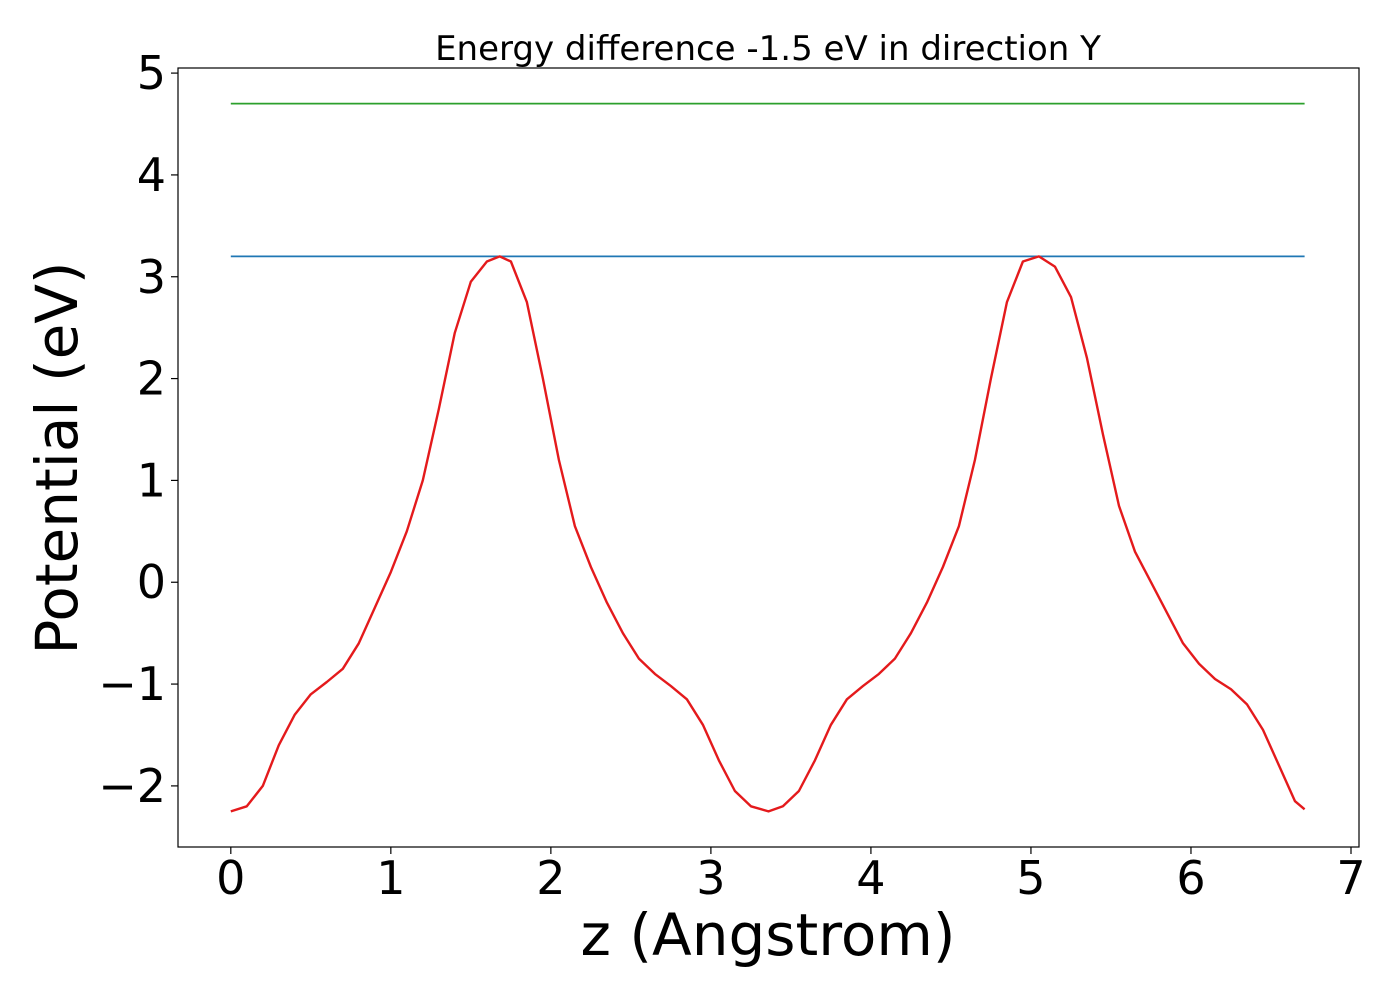 This screenshot has height=1000, width=1400. I want to click on x-axis-ticks: 0 1 2 3 4 5 6 7, so click(791, 876).